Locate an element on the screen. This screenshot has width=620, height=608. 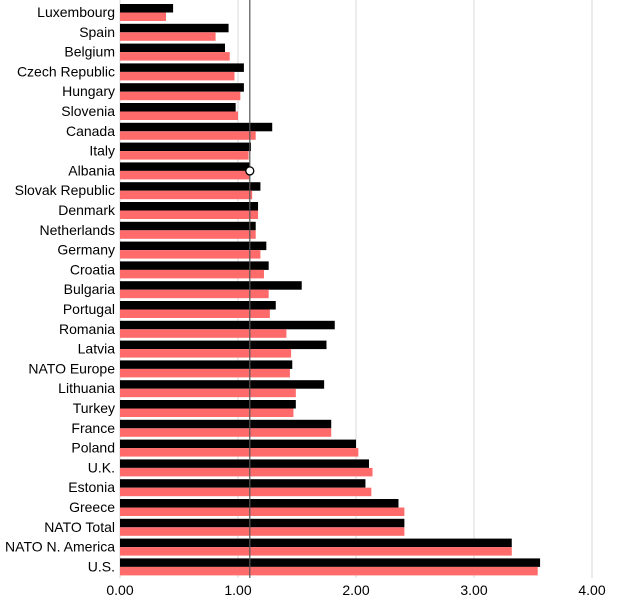
category-label: Spain is located at coordinates (97, 32).